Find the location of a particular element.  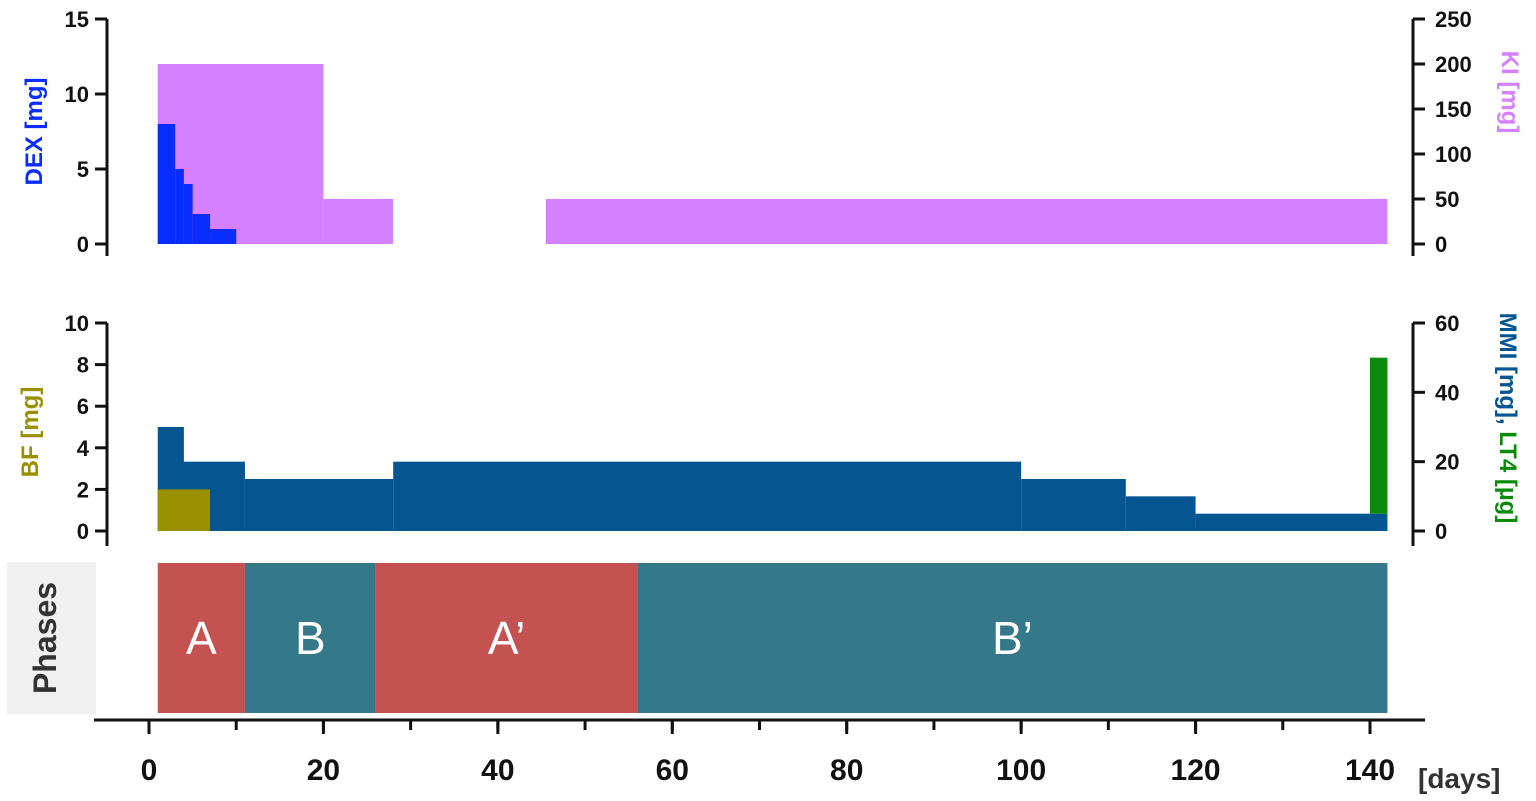

phase-label: A’ is located at coordinates (507, 638).